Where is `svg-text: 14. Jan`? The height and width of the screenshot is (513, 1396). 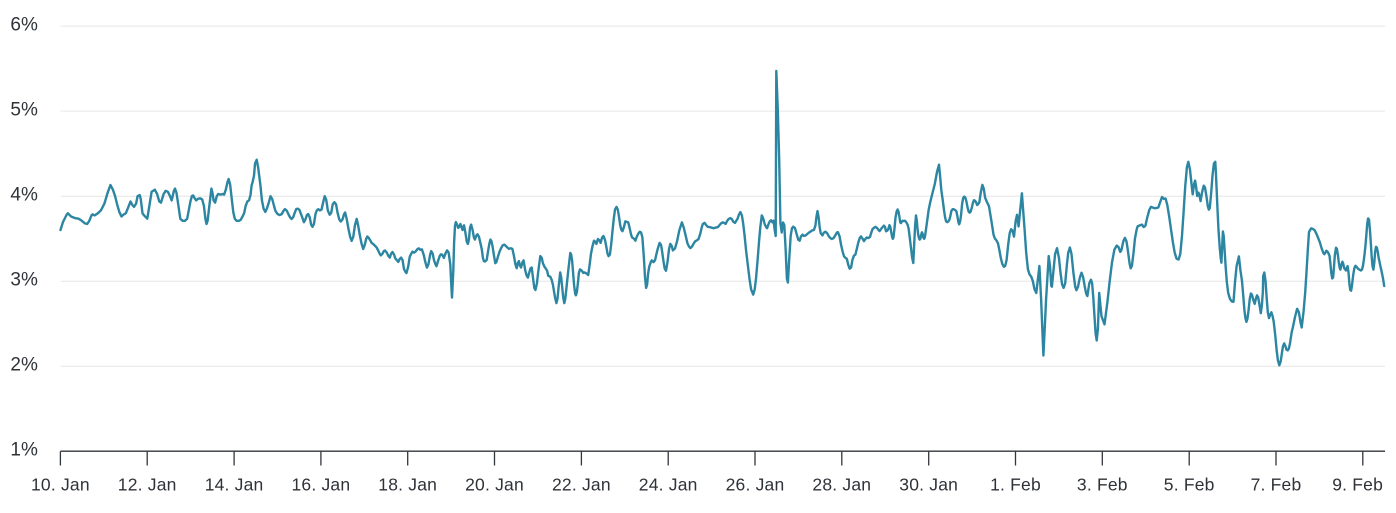
svg-text: 14. Jan is located at coordinates (234, 485).